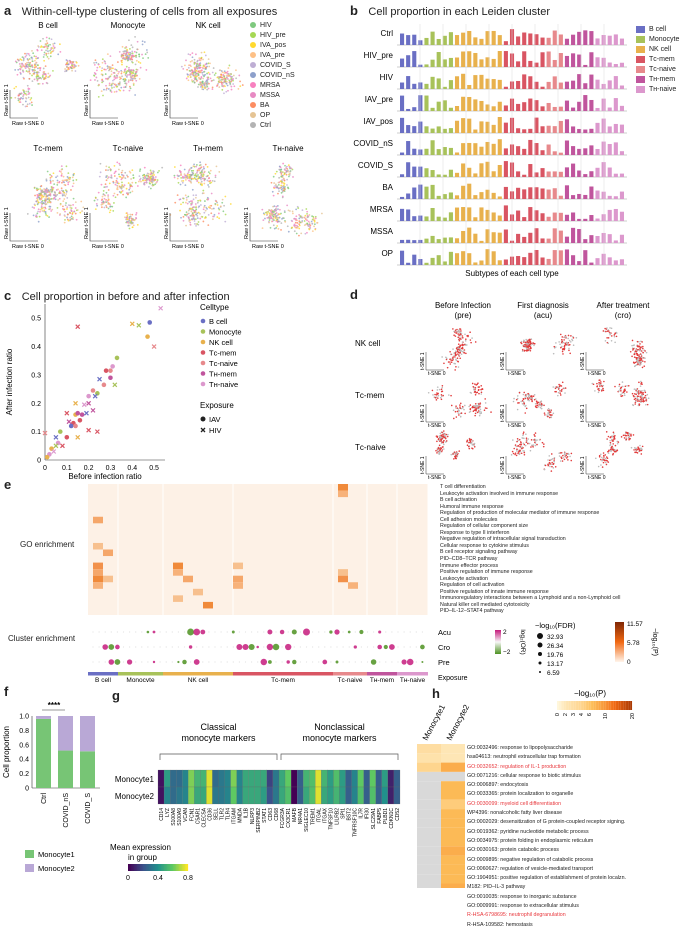 The image size is (685, 930). Describe the element at coordinates (180, 817) in the screenshot. I see `gene-label: S100A9` at that location.